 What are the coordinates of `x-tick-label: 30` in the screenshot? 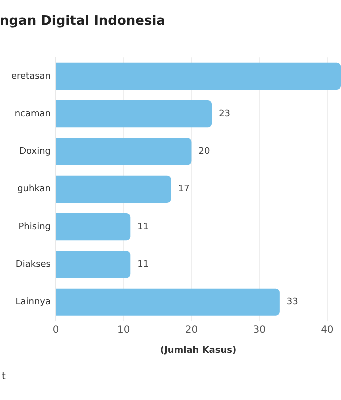 It's located at (259, 330).